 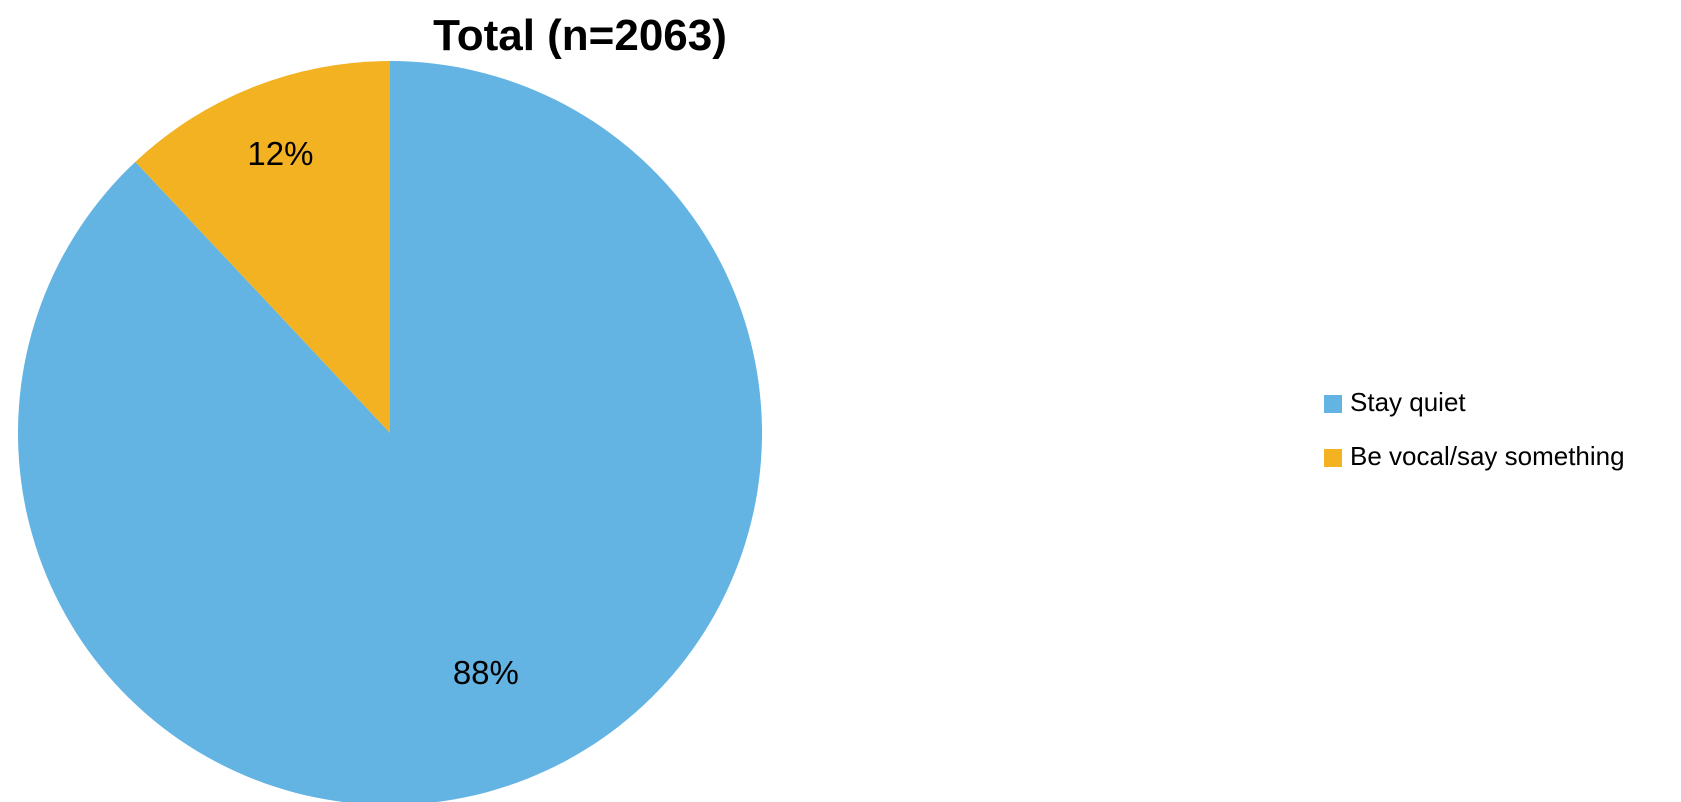 What do you see at coordinates (1333, 458) in the screenshot?
I see `legend-swatch-be-vocal-say-something` at bounding box center [1333, 458].